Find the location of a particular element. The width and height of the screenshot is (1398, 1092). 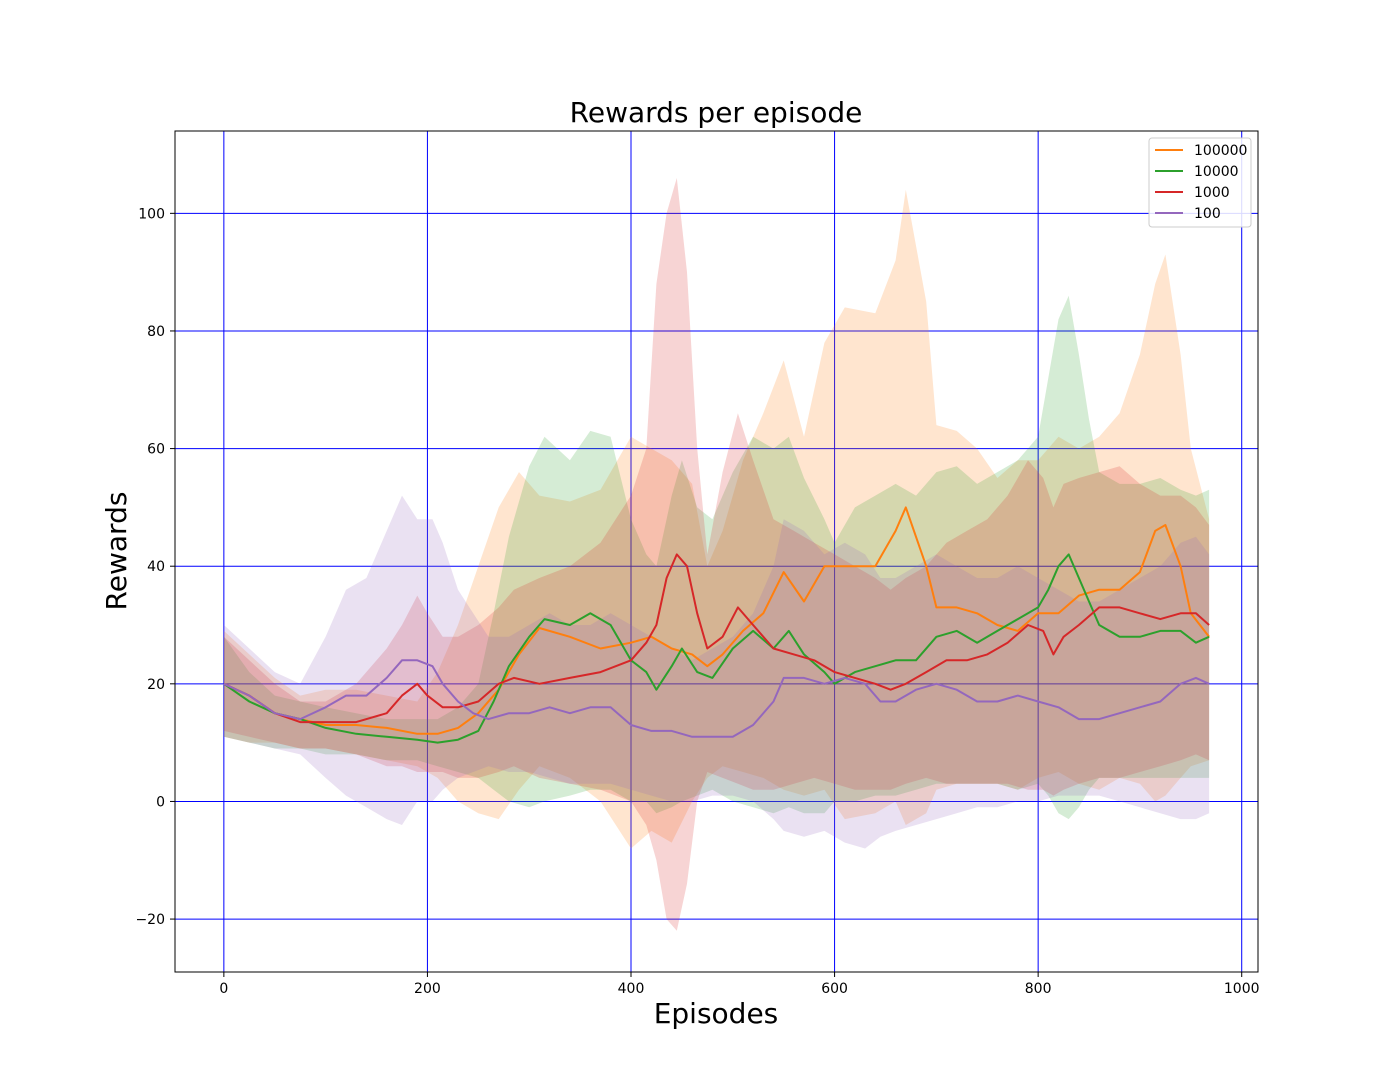

y-axis-label: Rewards is located at coordinates (116, 551).